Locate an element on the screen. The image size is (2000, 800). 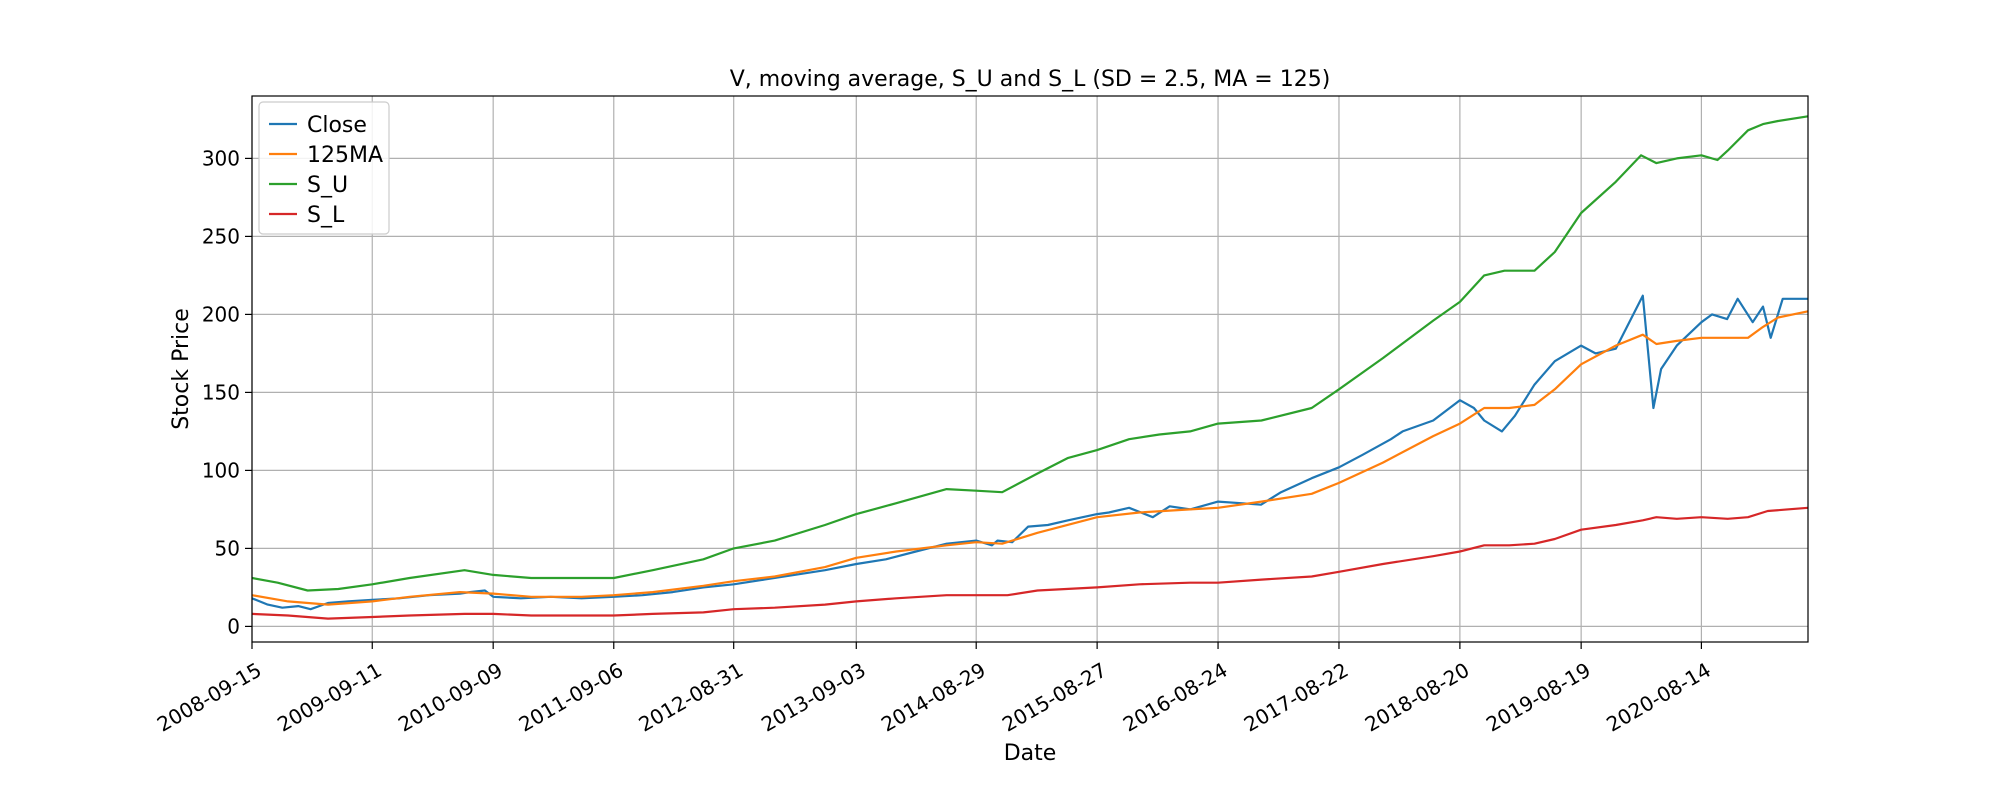
series-line-s-l is located at coordinates (1030, 563).